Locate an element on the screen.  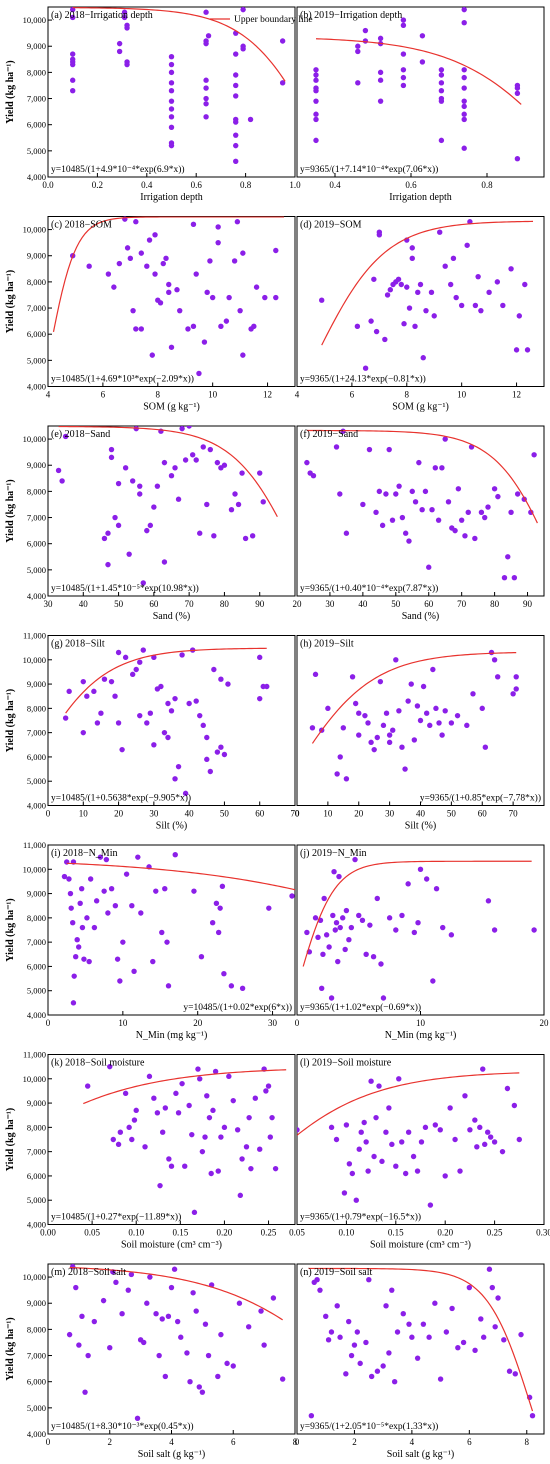
chart-6-xtick-label: 40 is located at coordinates (190, 814).